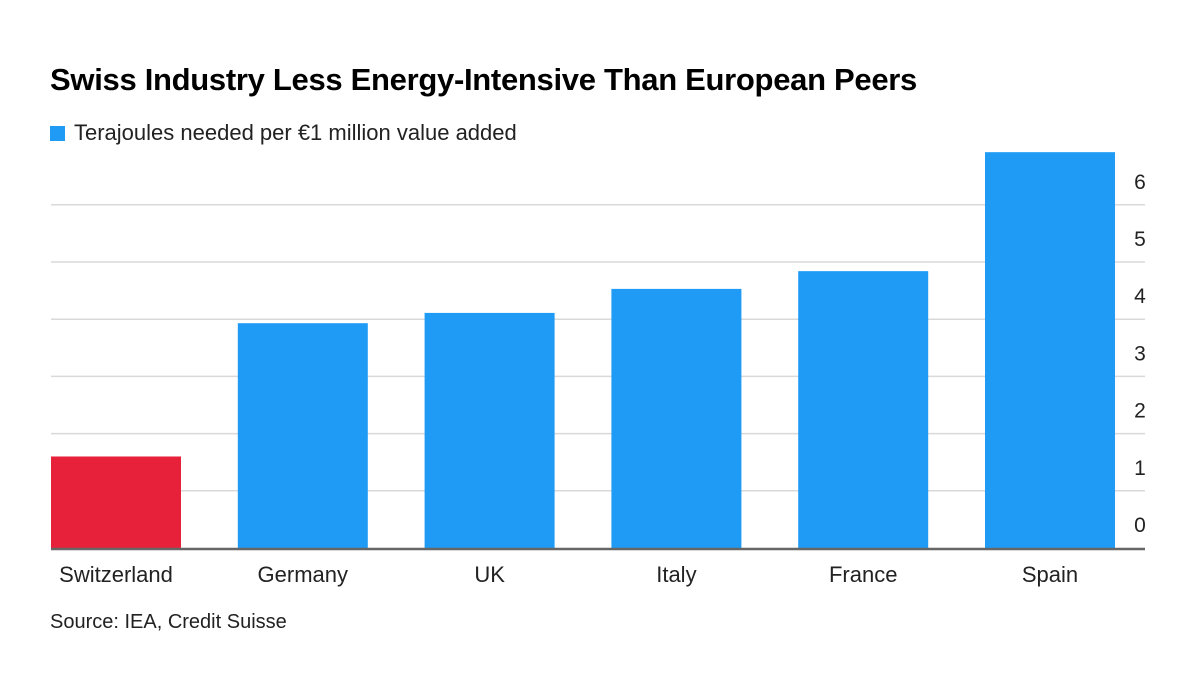 The image size is (1200, 678). I want to click on bar-uk, so click(489, 430).